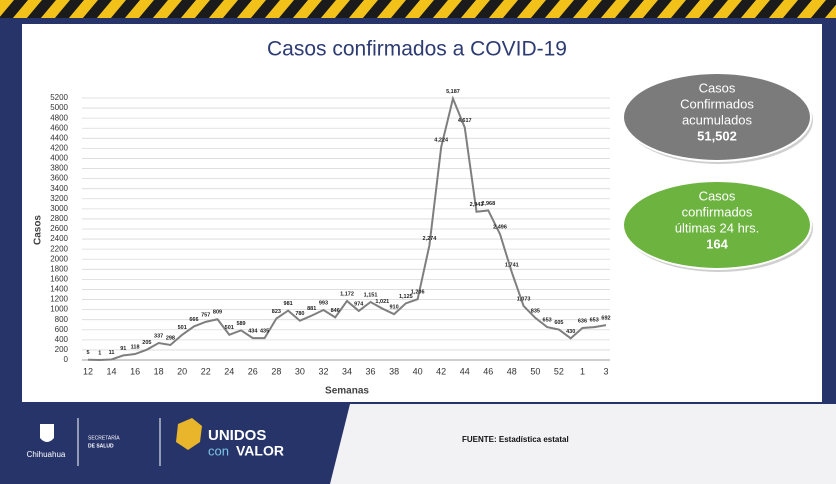 This screenshot has height=484, width=836. What do you see at coordinates (59, 107) in the screenshot?
I see `y-tick-label: 5000` at bounding box center [59, 107].